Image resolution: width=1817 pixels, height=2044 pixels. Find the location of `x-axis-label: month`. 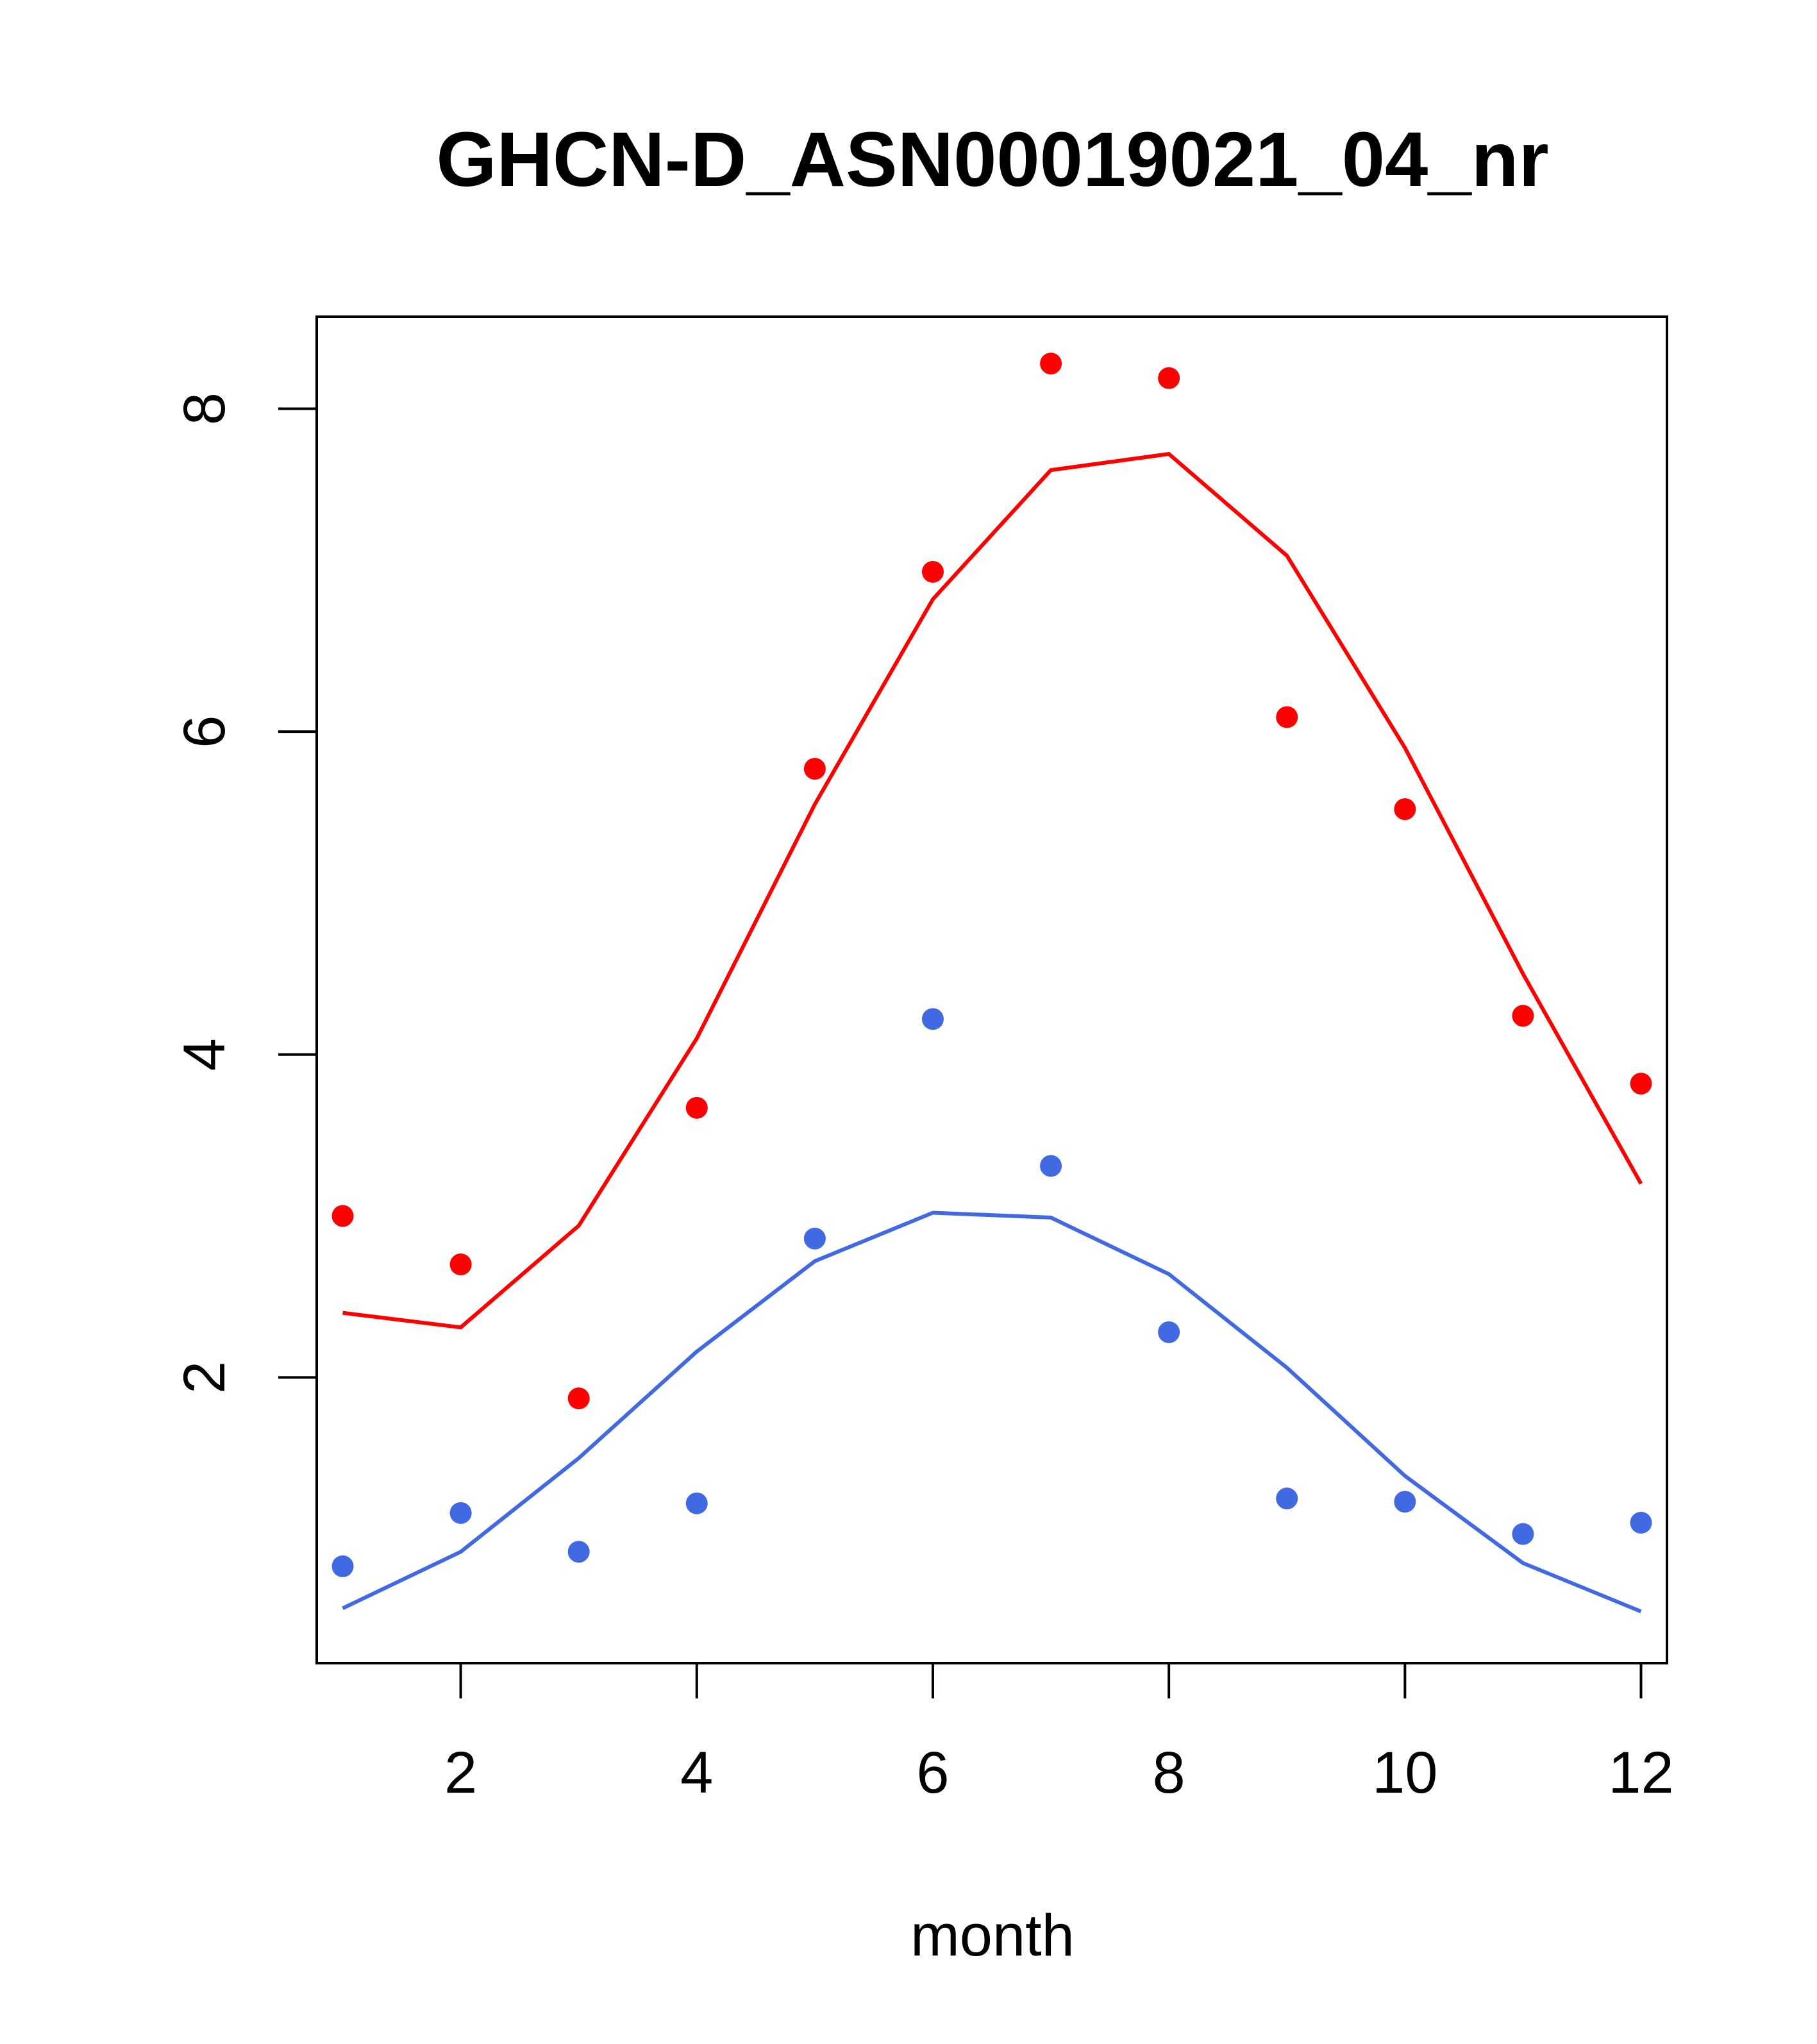

x-axis-label: month is located at coordinates (993, 1935).